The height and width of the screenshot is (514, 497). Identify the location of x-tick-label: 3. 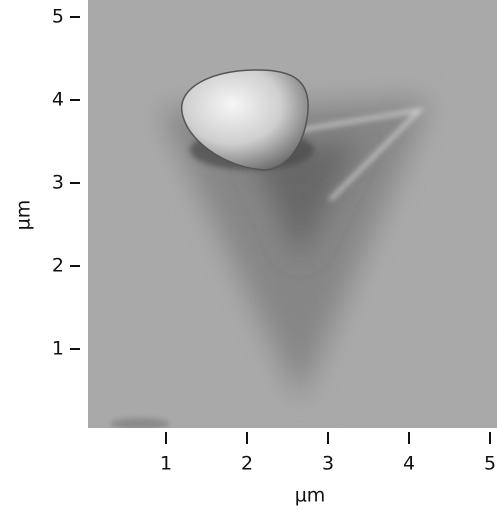
(328, 464).